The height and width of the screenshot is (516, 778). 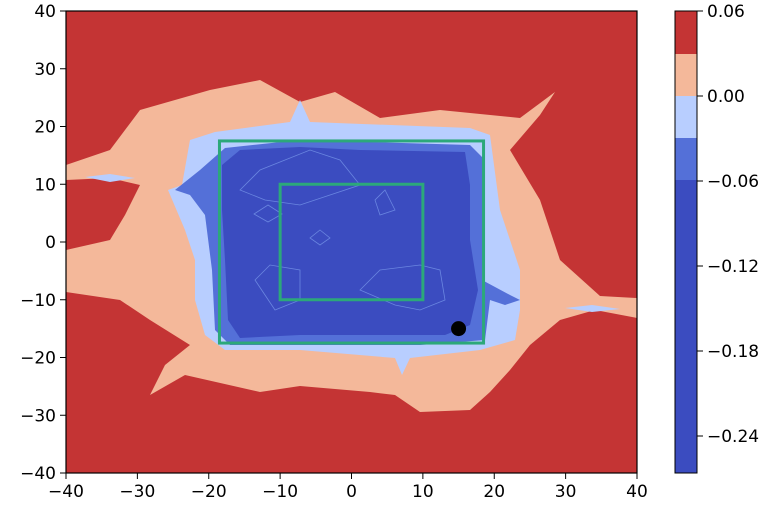 I want to click on y-axis: 40 30 20 10 0 −10 −20 −30 −40, so click(x=43, y=243).